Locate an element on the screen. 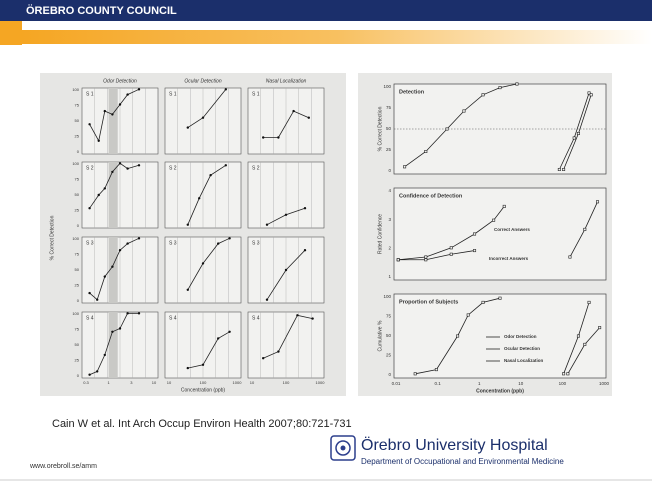  y-axis-label: % Correct Detection is located at coordinates (380, 128).